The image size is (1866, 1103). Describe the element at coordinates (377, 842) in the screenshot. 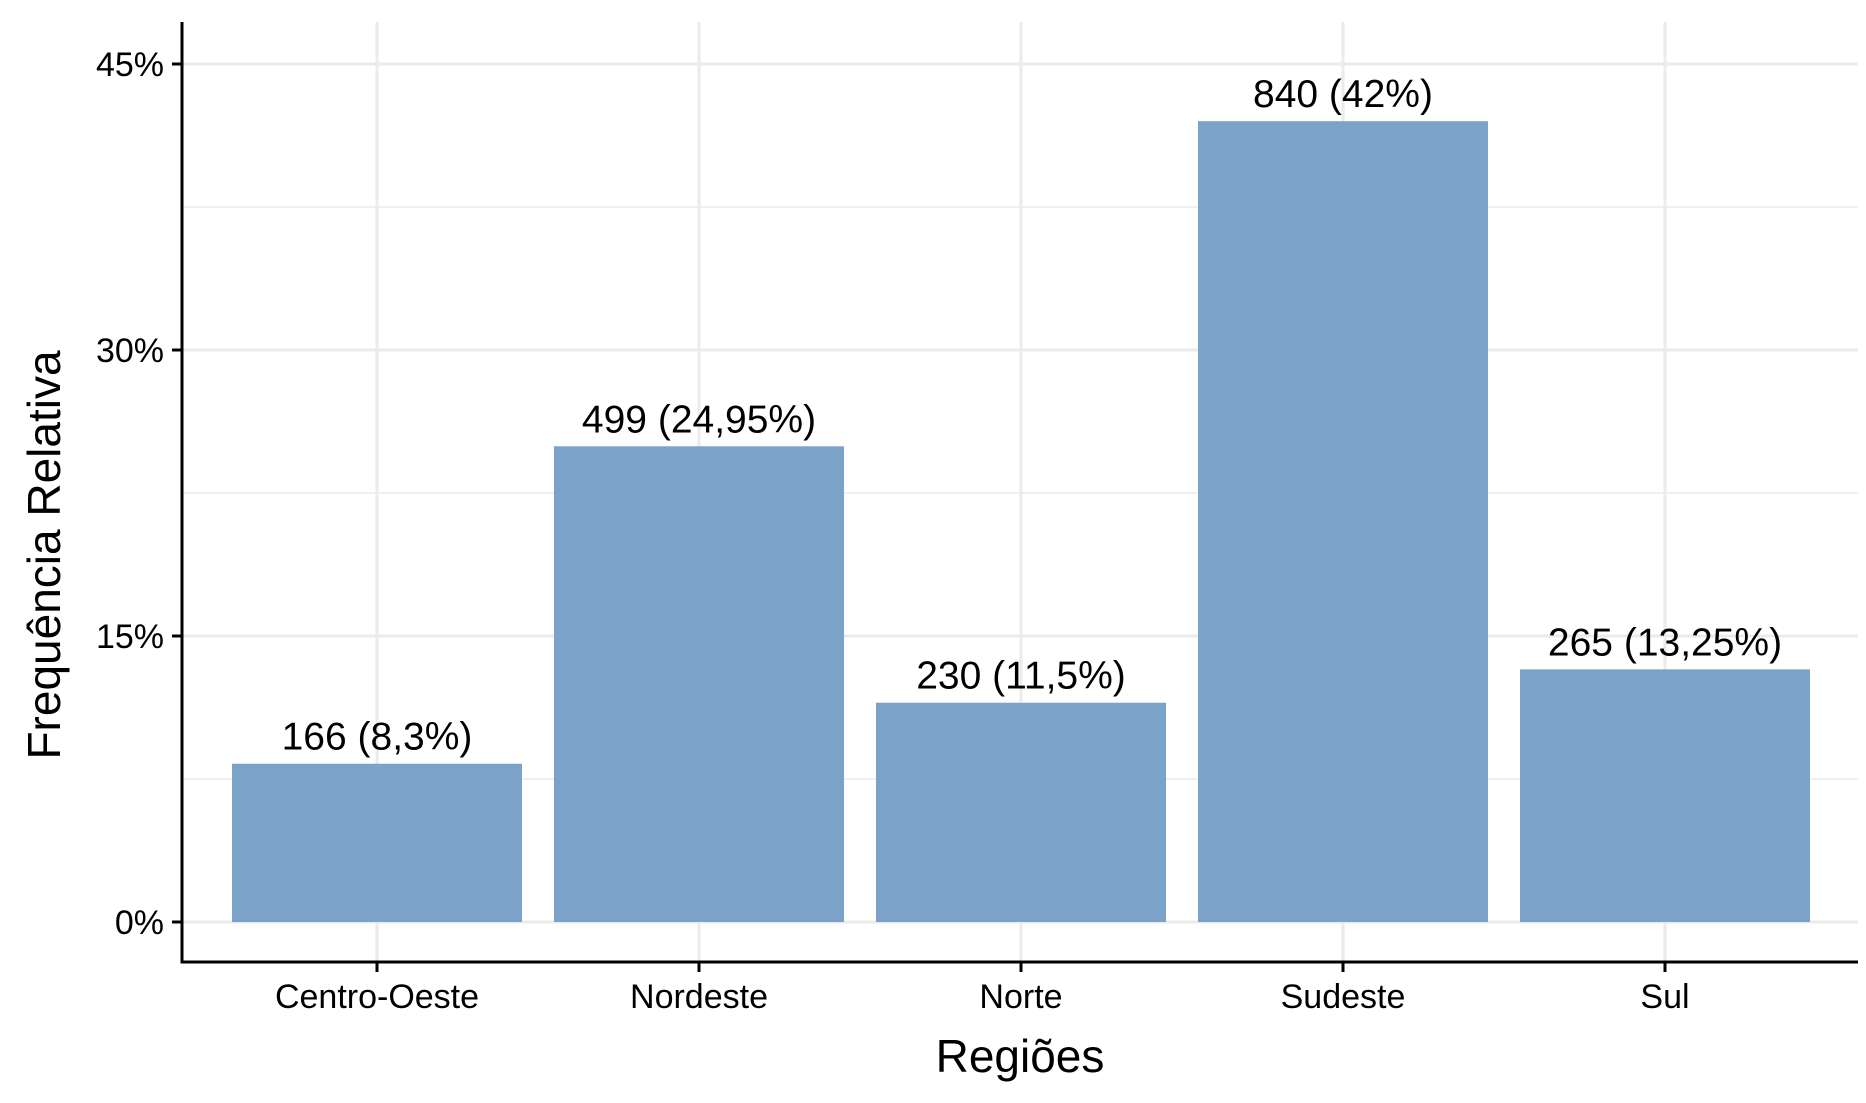

I see `bar-centro-oeste` at that location.